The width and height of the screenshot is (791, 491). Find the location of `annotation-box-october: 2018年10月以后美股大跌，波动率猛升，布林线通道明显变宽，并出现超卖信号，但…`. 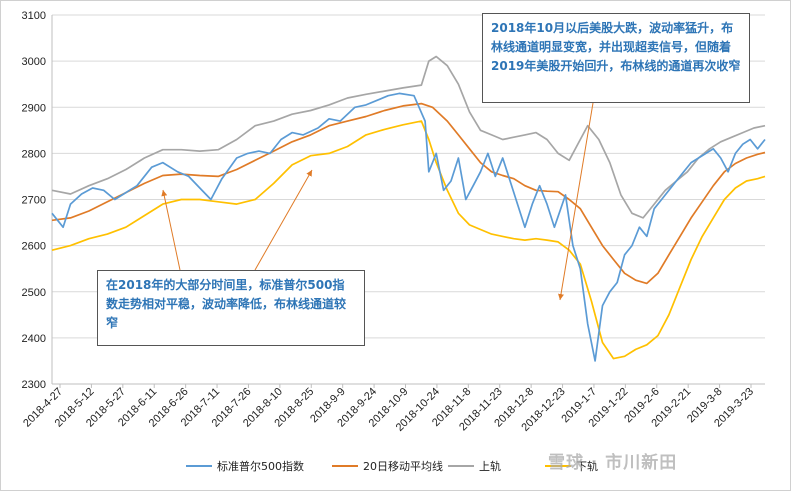

annotation-box-october: 2018年10月以后美股大跌，波动率猛升，布林线通道明显变宽，并出现超卖信号，但… is located at coordinates (616, 58).